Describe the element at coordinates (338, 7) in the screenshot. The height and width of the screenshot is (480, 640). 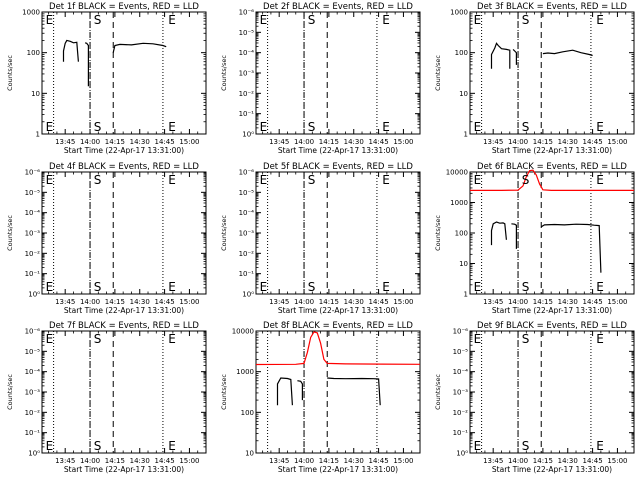
I see `panel-title: Det 2f BLACK = Events, RED = LLD` at that location.